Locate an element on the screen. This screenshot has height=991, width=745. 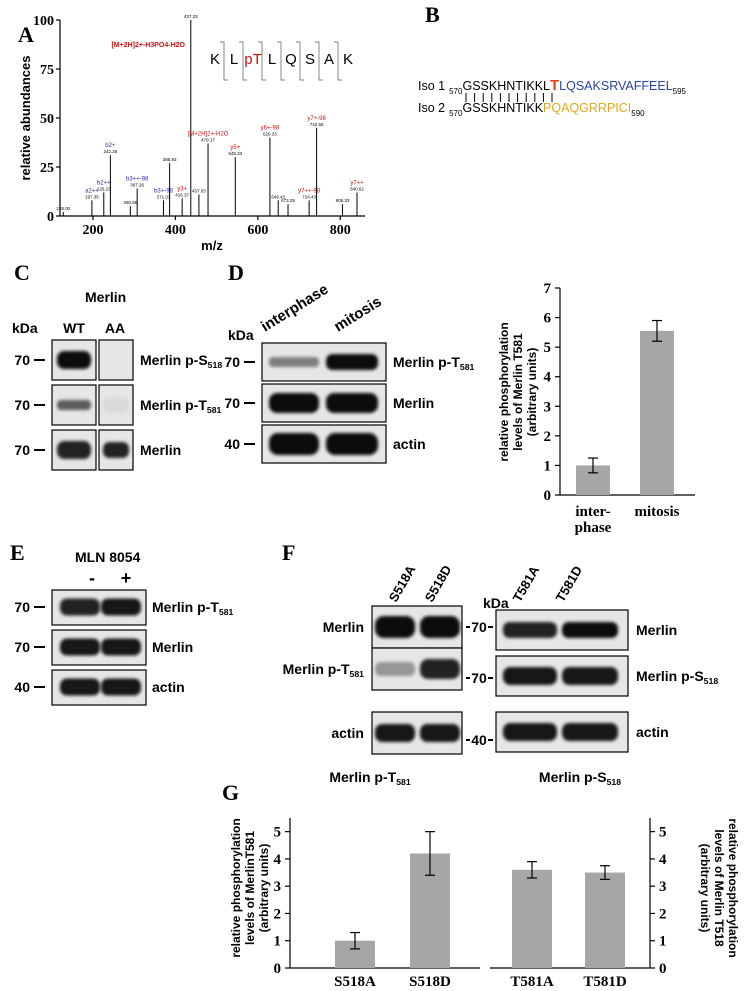
precursor-label: [M+2H]2+-H3PO4-H2O is located at coordinates (148, 45).